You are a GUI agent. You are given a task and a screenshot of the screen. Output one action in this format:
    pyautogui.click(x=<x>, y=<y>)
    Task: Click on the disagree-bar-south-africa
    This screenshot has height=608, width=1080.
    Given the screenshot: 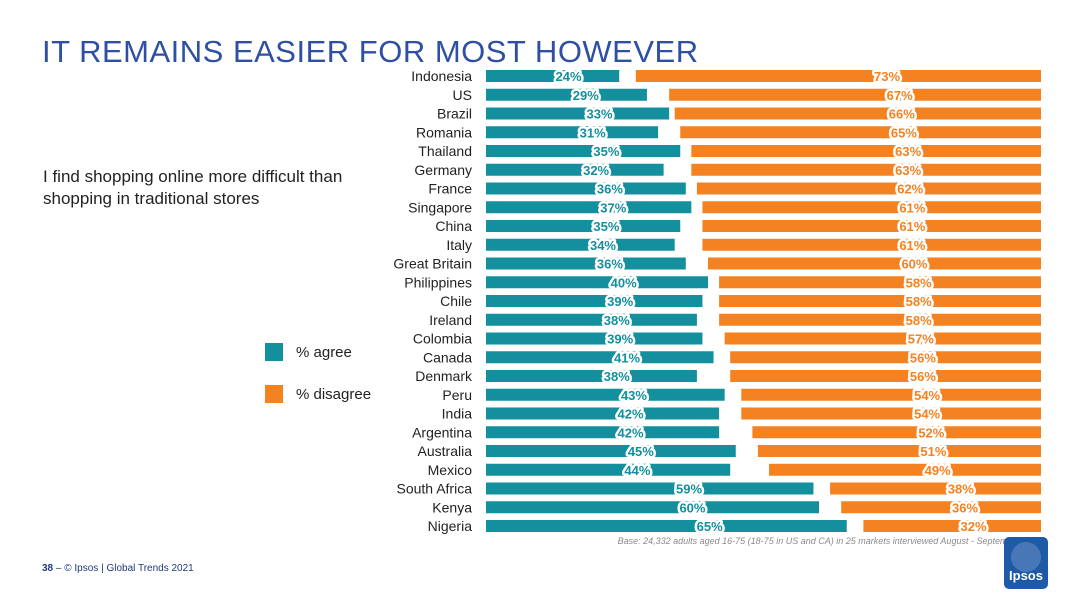 What is the action you would take?
    pyautogui.click(x=935, y=488)
    